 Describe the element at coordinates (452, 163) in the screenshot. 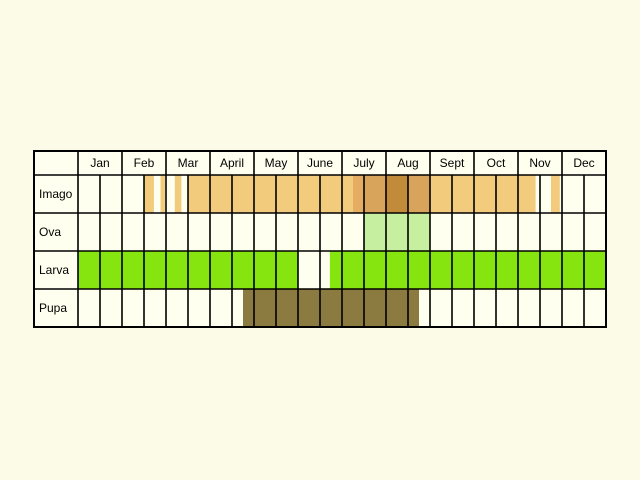

I see `month-label: Sept` at that location.